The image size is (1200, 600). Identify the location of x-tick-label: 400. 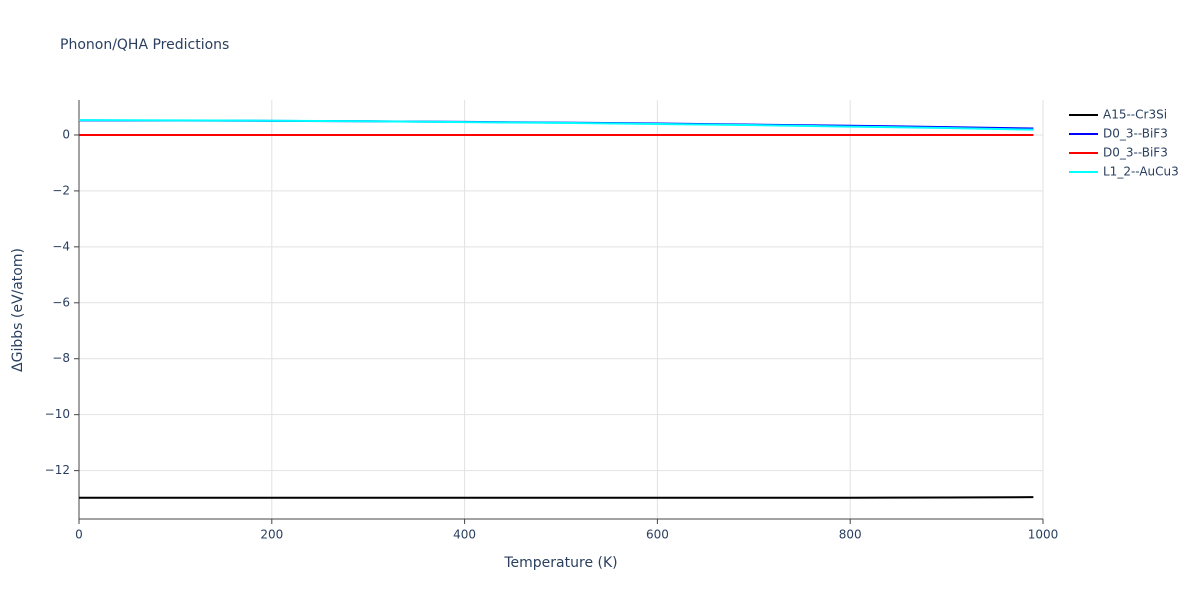
(464, 535).